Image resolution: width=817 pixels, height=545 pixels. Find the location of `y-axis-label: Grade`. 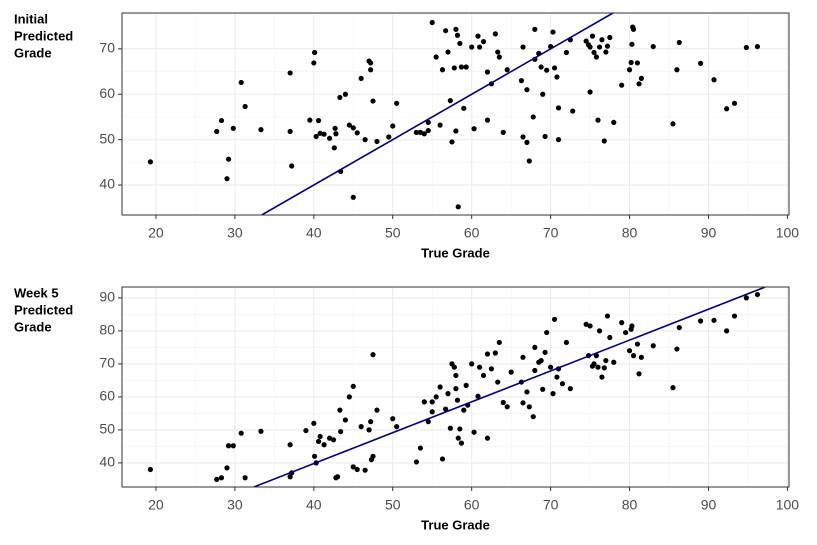

y-axis-label: Grade is located at coordinates (33, 52).